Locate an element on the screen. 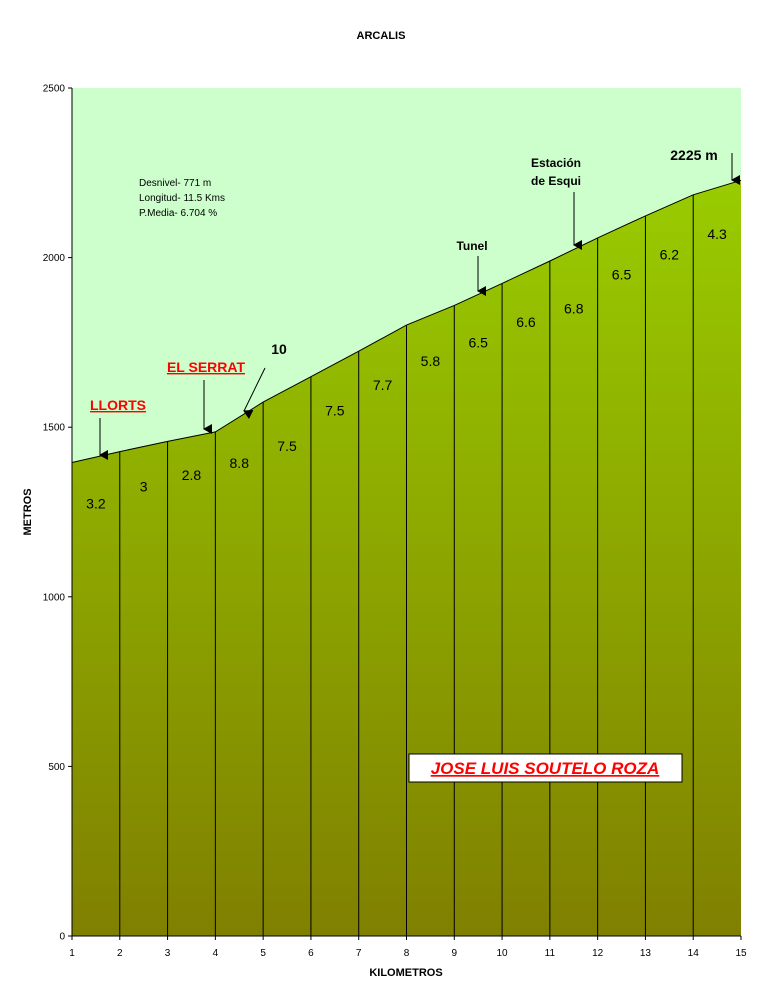 The height and width of the screenshot is (1001, 765). x-tick-label: 5 is located at coordinates (263, 953).